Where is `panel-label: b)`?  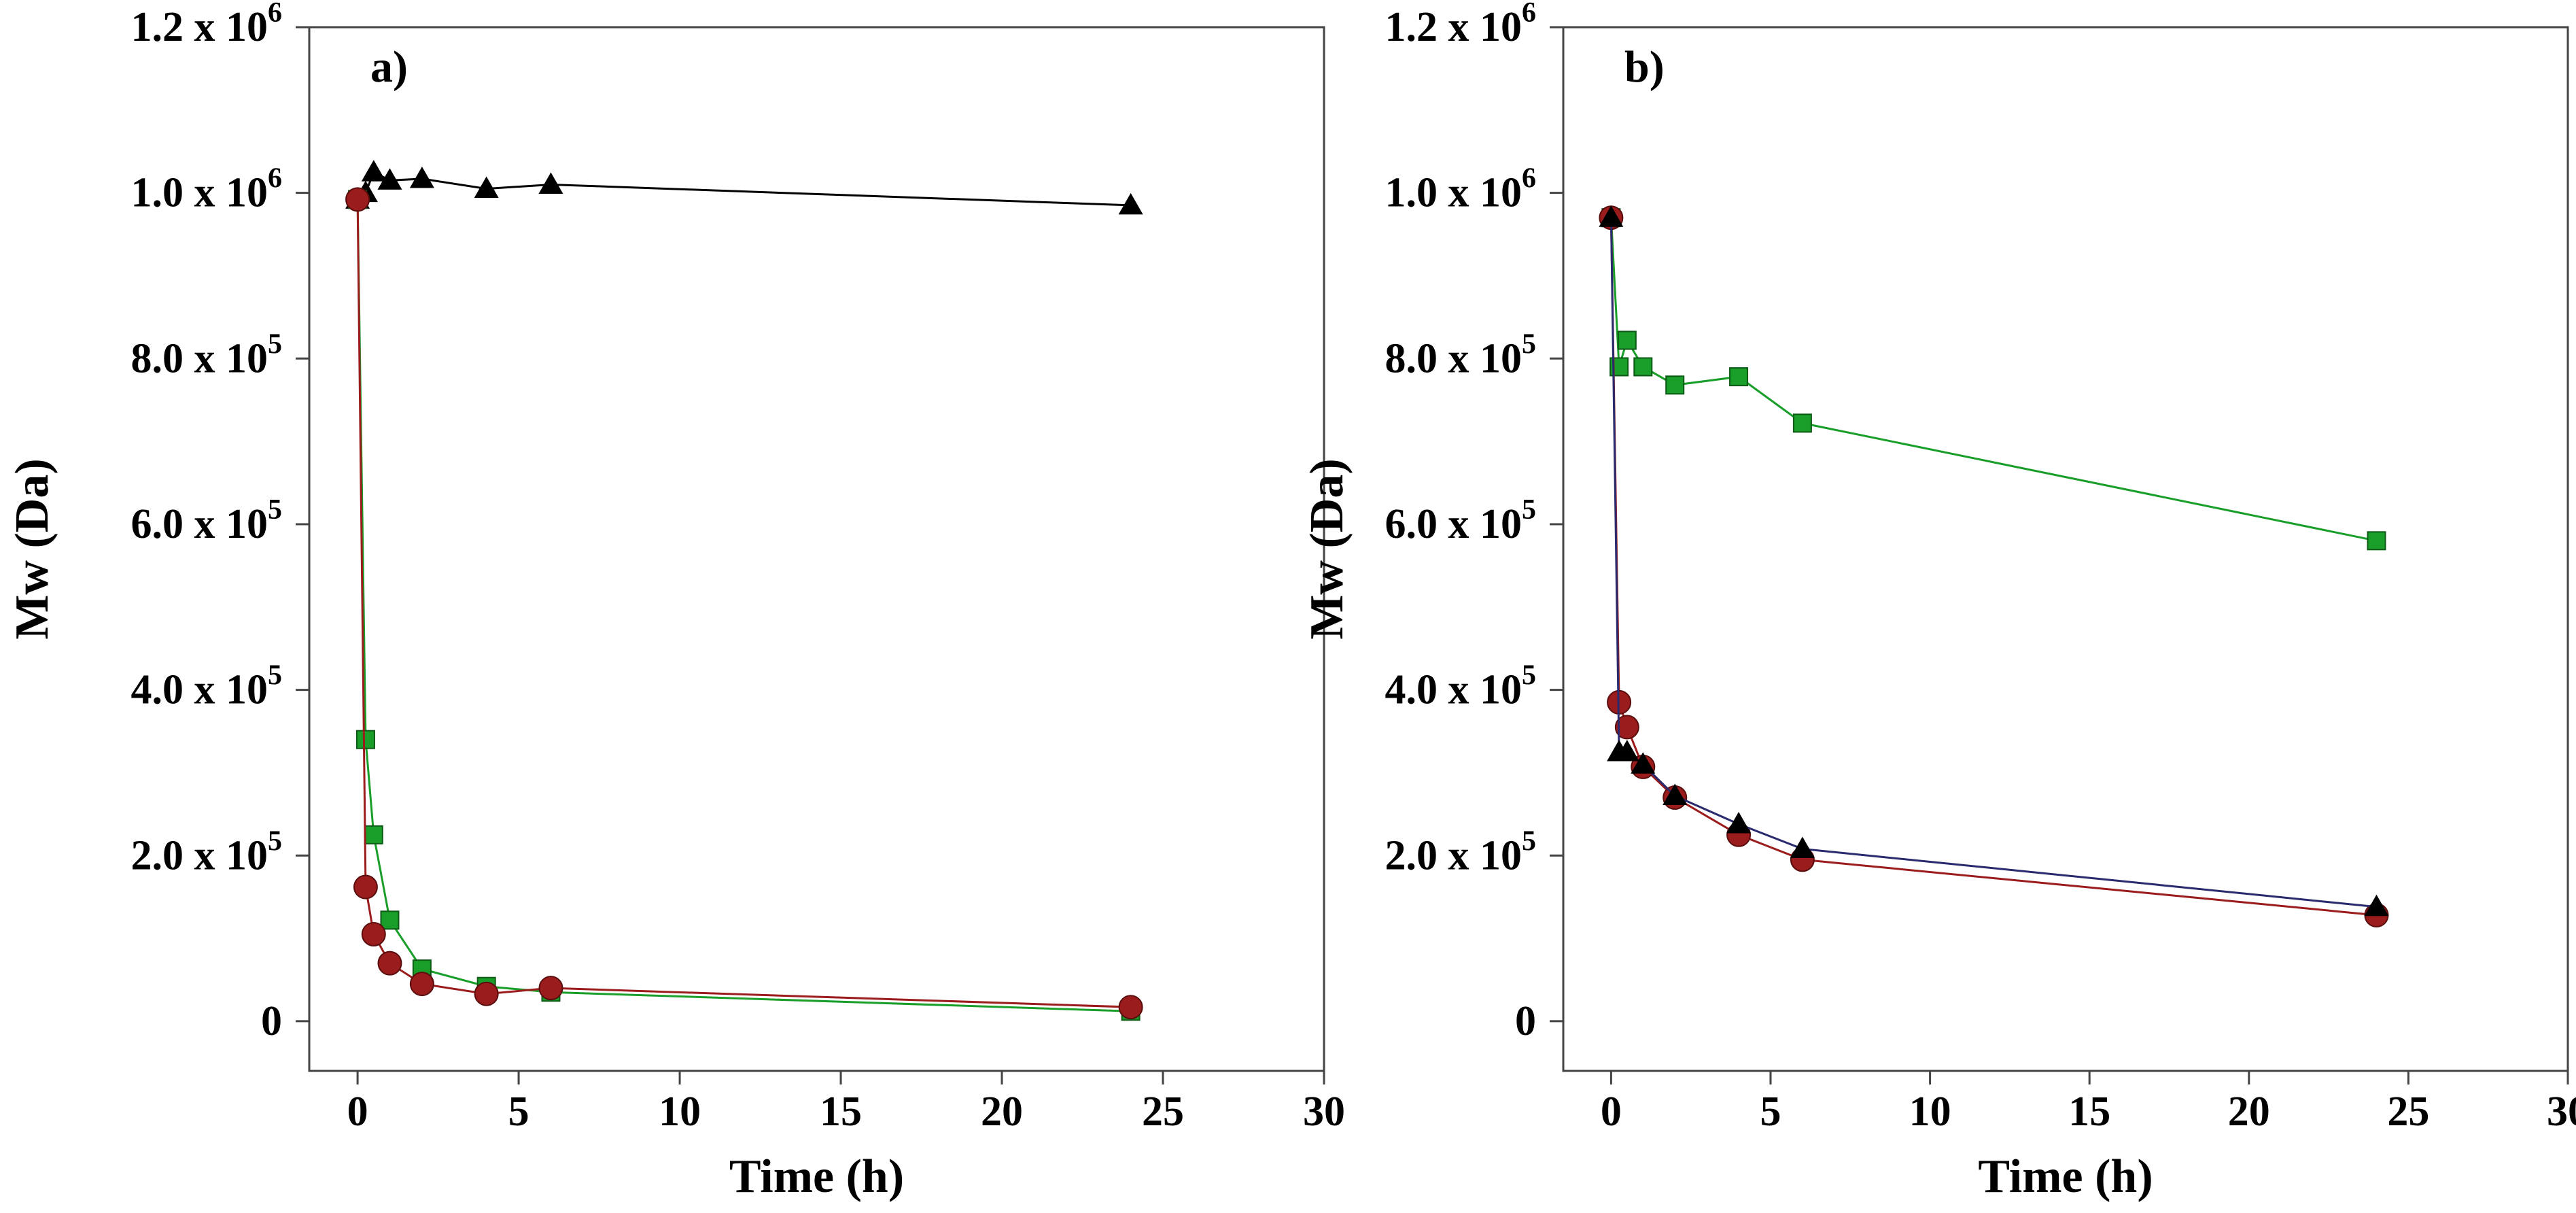
panel-label: b) is located at coordinates (1644, 67).